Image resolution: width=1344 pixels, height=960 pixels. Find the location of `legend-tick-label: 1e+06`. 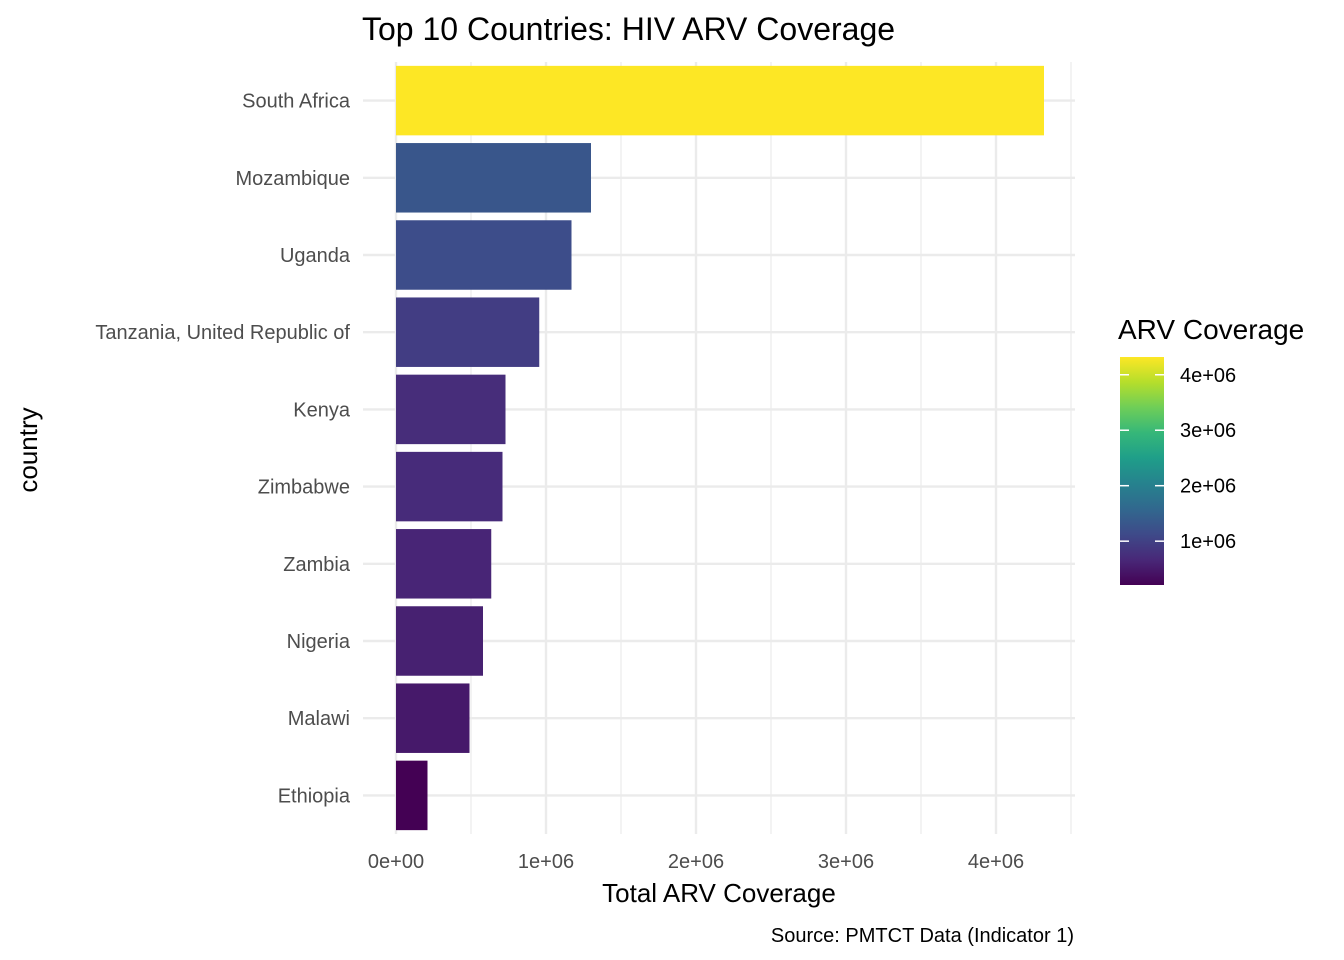

legend-tick-label: 1e+06 is located at coordinates (1208, 542).